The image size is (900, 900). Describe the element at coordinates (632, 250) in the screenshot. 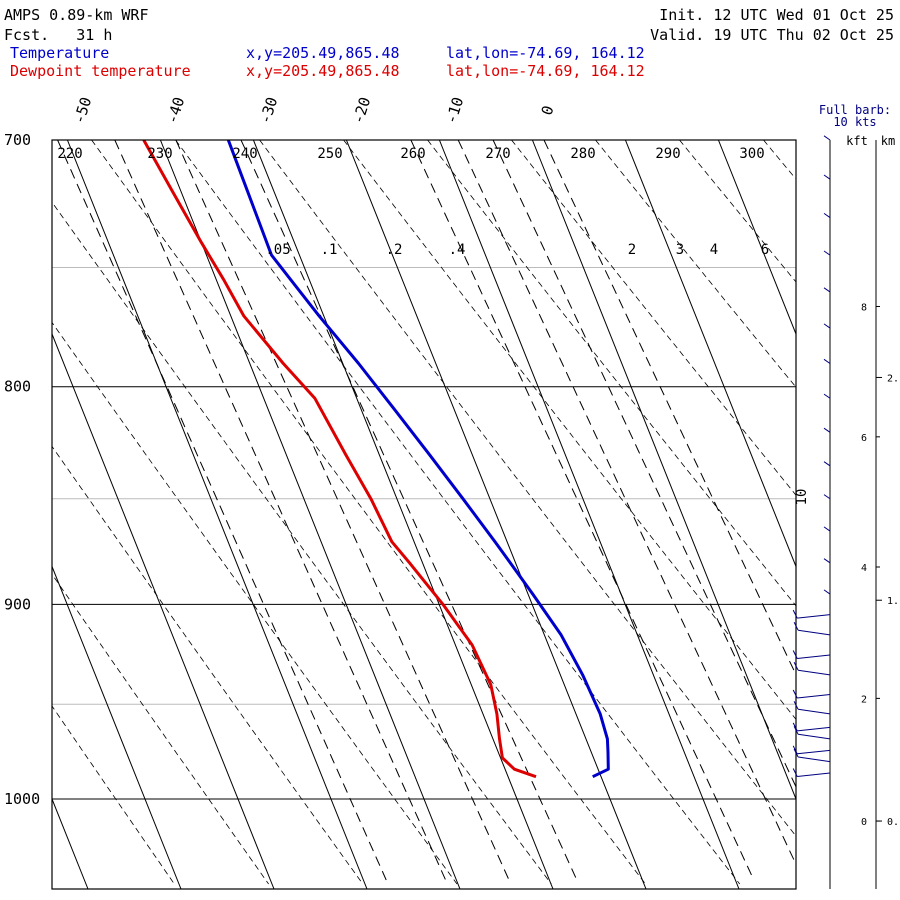

I see `mixing-ratio-label: 2` at that location.